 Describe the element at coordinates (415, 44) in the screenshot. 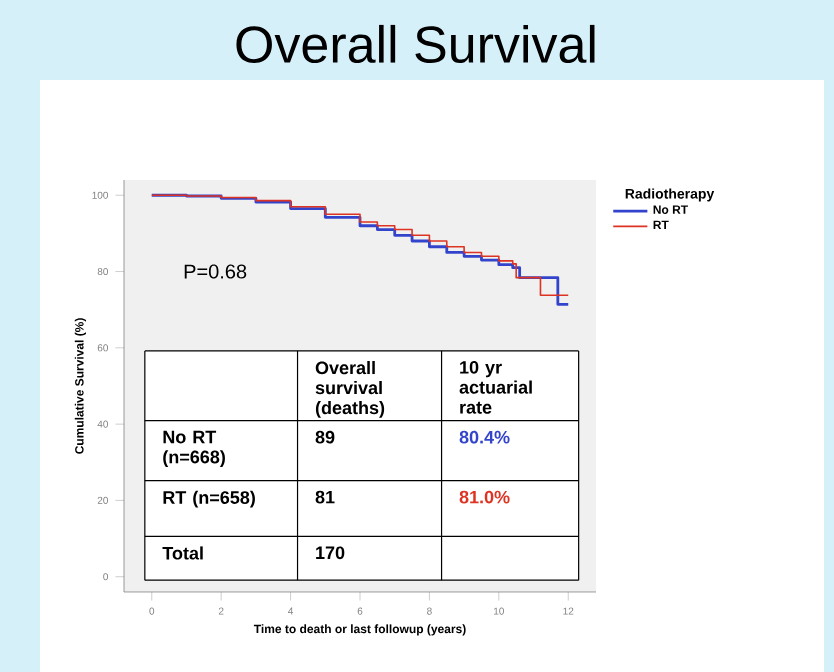

I see `chart-title: Overall Survival` at that location.